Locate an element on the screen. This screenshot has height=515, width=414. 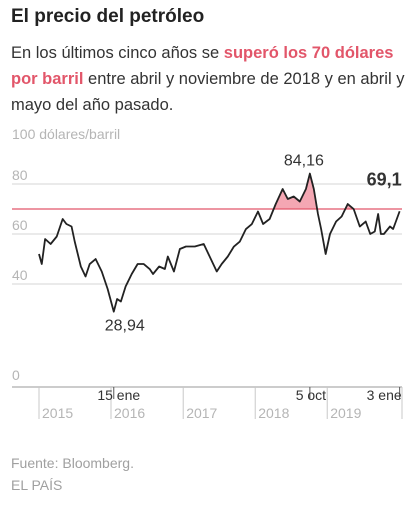
x-tick-label-year: 2017 is located at coordinates (201, 413).